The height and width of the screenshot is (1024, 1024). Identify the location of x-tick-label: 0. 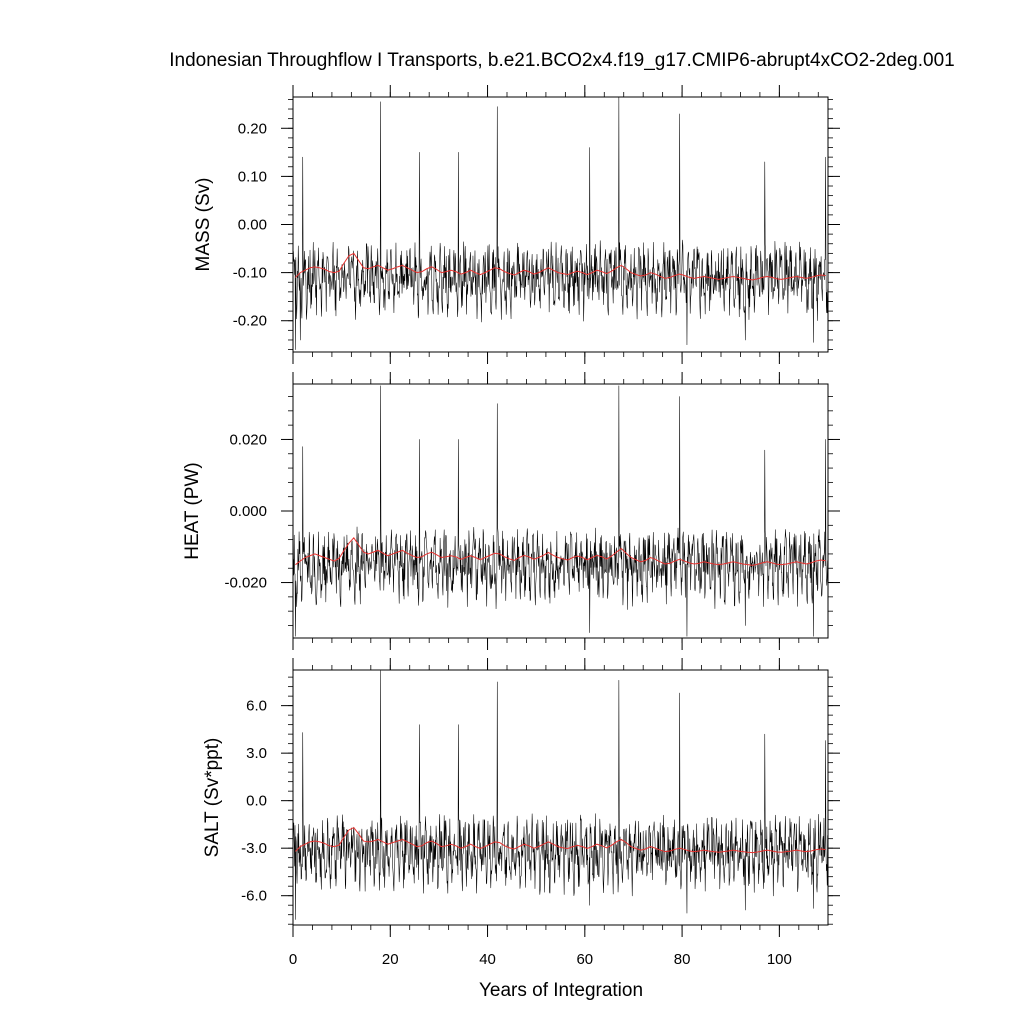
(293, 959).